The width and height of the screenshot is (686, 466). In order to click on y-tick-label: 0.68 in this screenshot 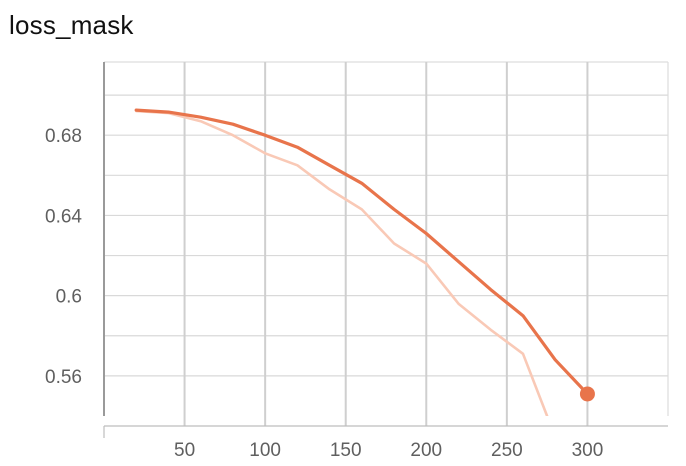, I will do `click(63, 136)`.